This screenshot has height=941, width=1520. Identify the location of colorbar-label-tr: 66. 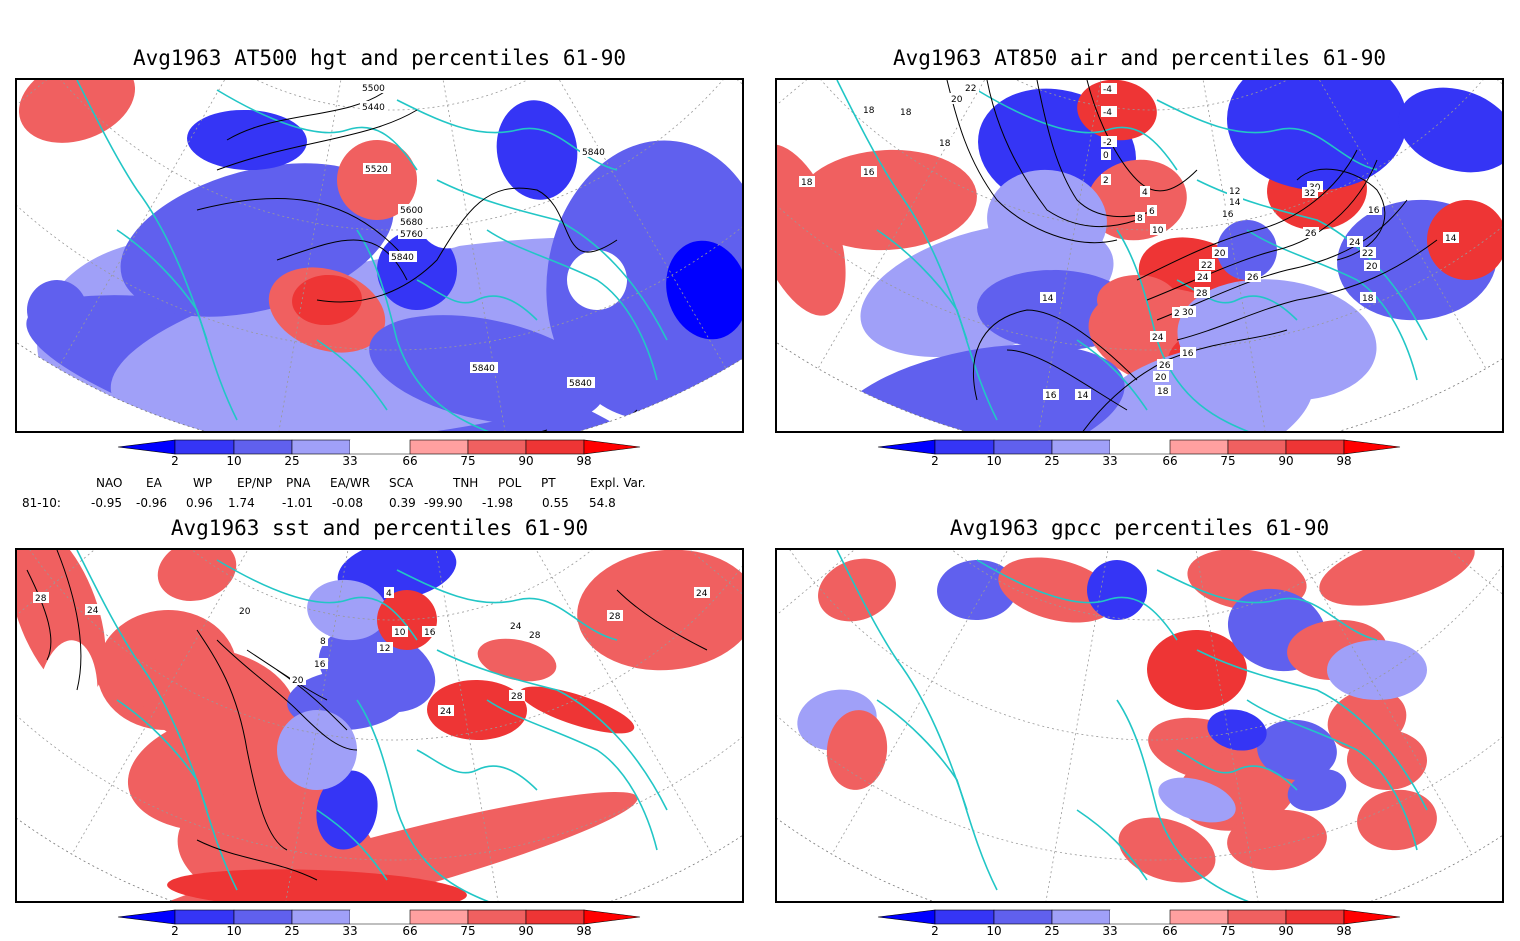
(1170, 461).